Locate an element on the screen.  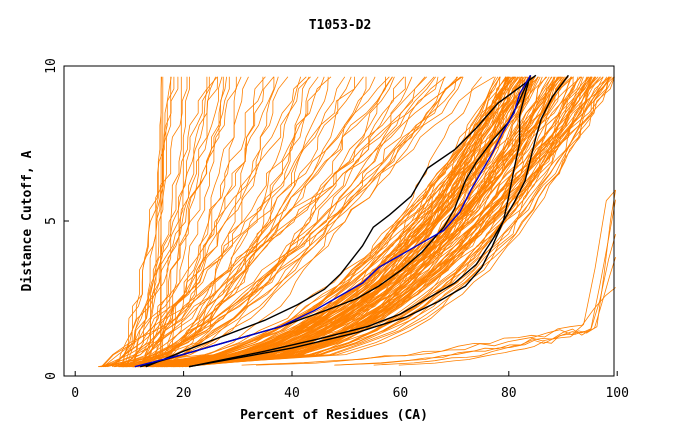
x-tick-label: 20 is located at coordinates (184, 393).